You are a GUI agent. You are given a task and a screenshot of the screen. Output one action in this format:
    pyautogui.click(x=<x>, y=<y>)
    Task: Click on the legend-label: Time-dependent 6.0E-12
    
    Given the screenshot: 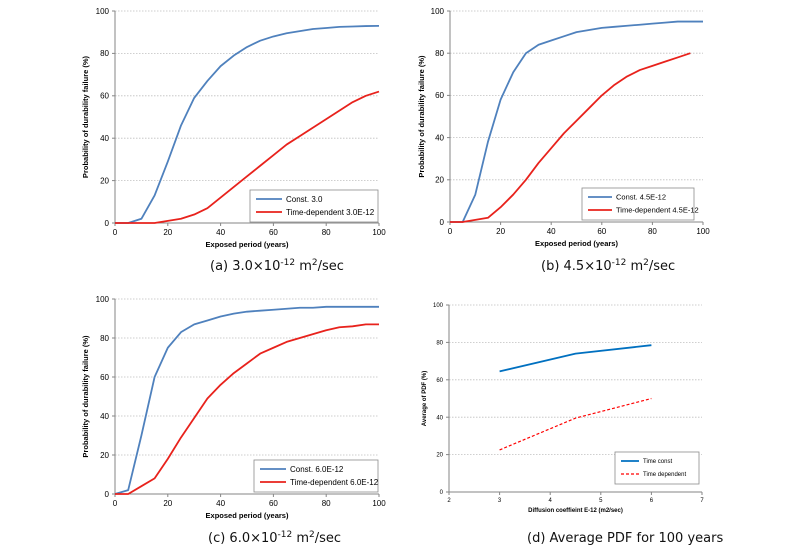 What is the action you would take?
    pyautogui.click(x=334, y=482)
    